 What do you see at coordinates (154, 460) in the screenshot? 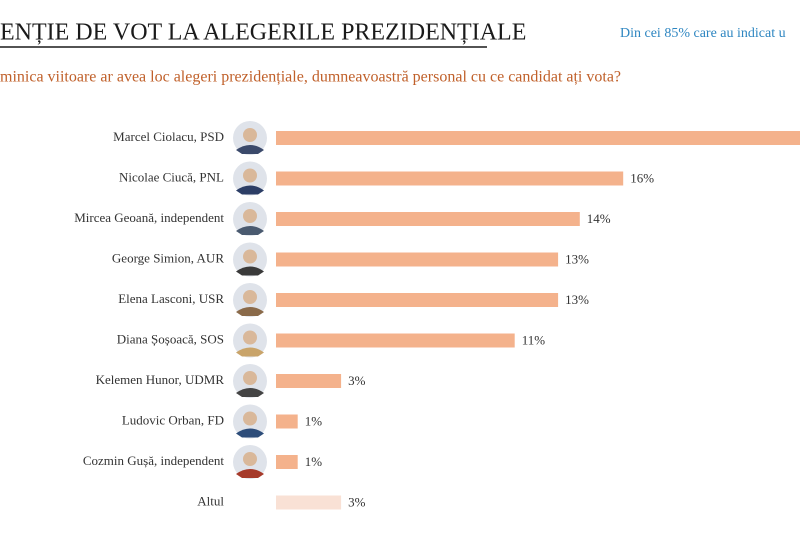
I see `category-label: Cozmin Gușă, independent` at bounding box center [154, 460].